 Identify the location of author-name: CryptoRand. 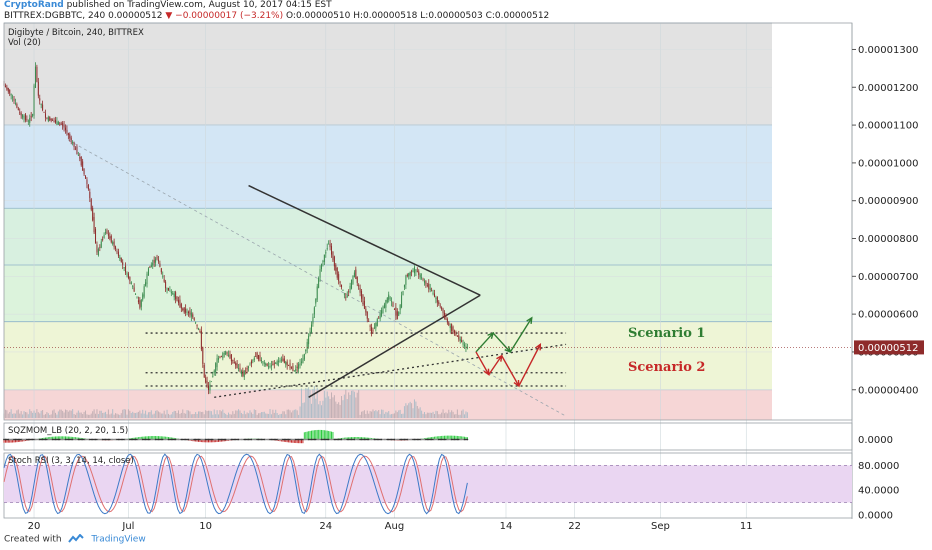
(34, 5).